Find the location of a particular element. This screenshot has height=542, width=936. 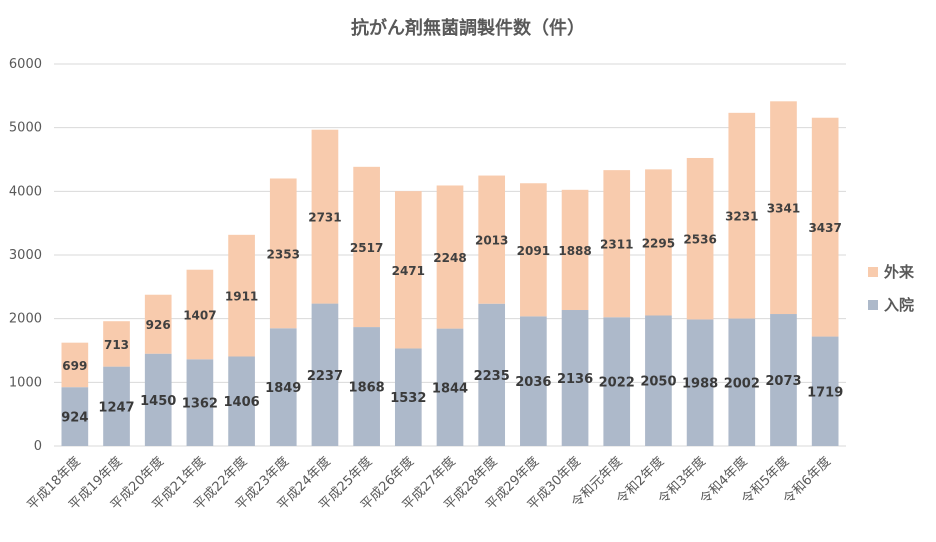

y-axis-ticks: 0 1000 2000 3000 4000 5000 6000 is located at coordinates (25, 255).